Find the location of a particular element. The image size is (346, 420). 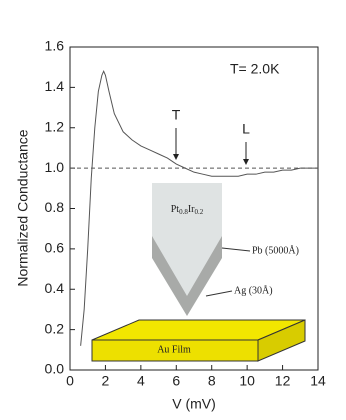

y-tick-label: 0.2 is located at coordinates (55, 328).